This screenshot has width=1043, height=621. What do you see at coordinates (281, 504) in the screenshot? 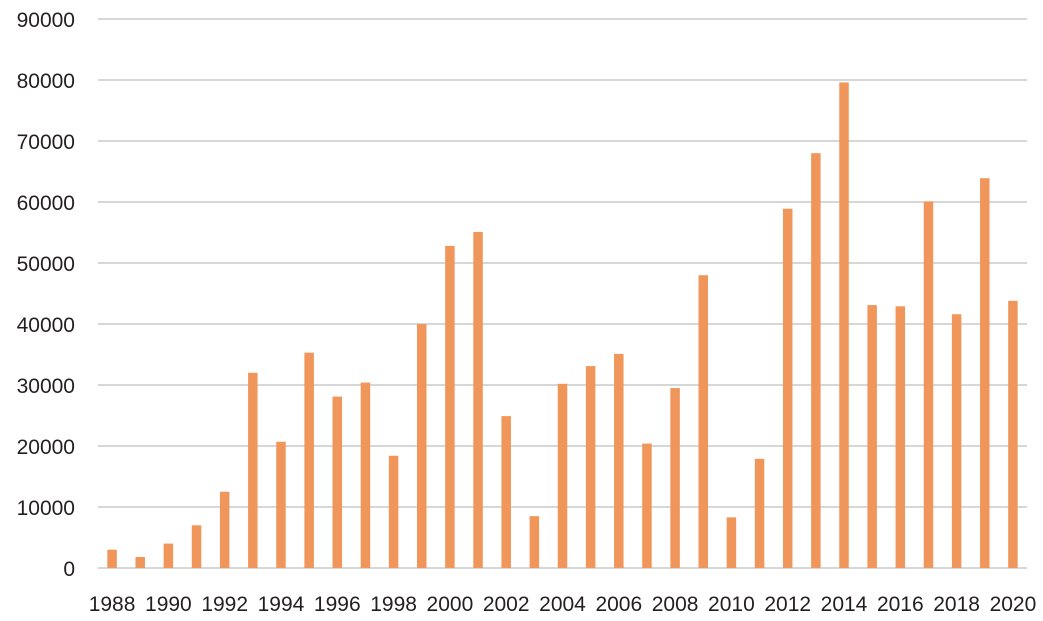
I see `bar-1994` at bounding box center [281, 504].